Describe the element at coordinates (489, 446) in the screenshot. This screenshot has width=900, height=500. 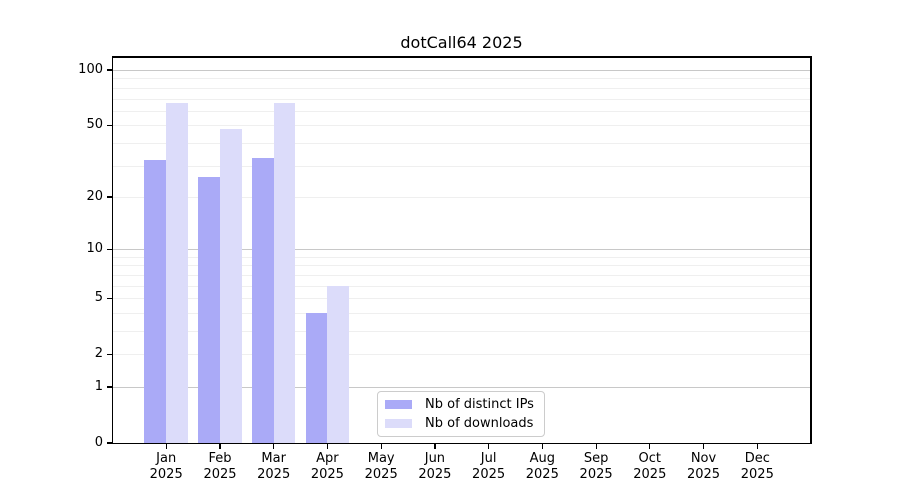
I see `x-tick-jul` at that location.